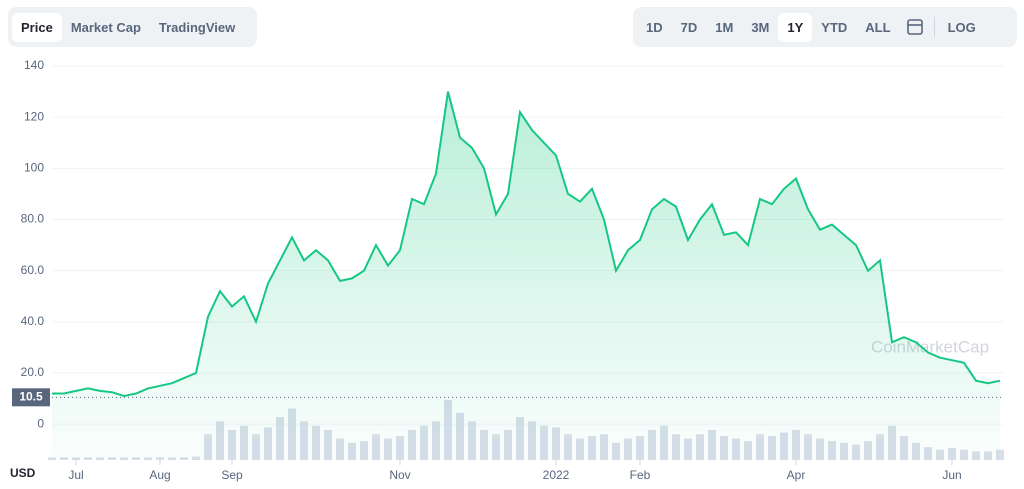 The width and height of the screenshot is (1024, 489). I want to click on calendar-icon, so click(915, 27).